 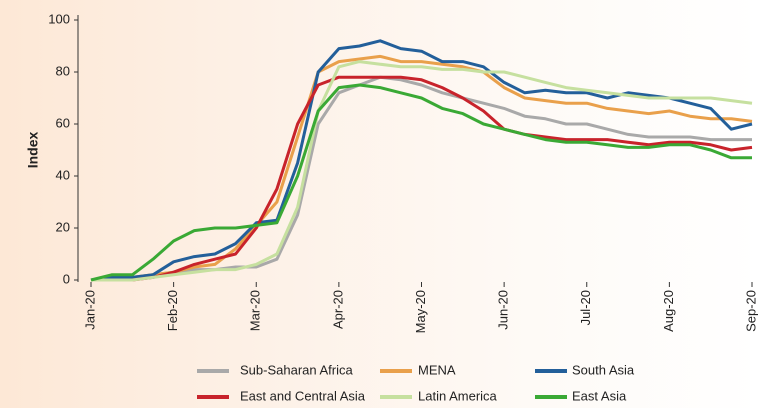 I want to click on x-tick-label: Feb-20, so click(x=172, y=310).